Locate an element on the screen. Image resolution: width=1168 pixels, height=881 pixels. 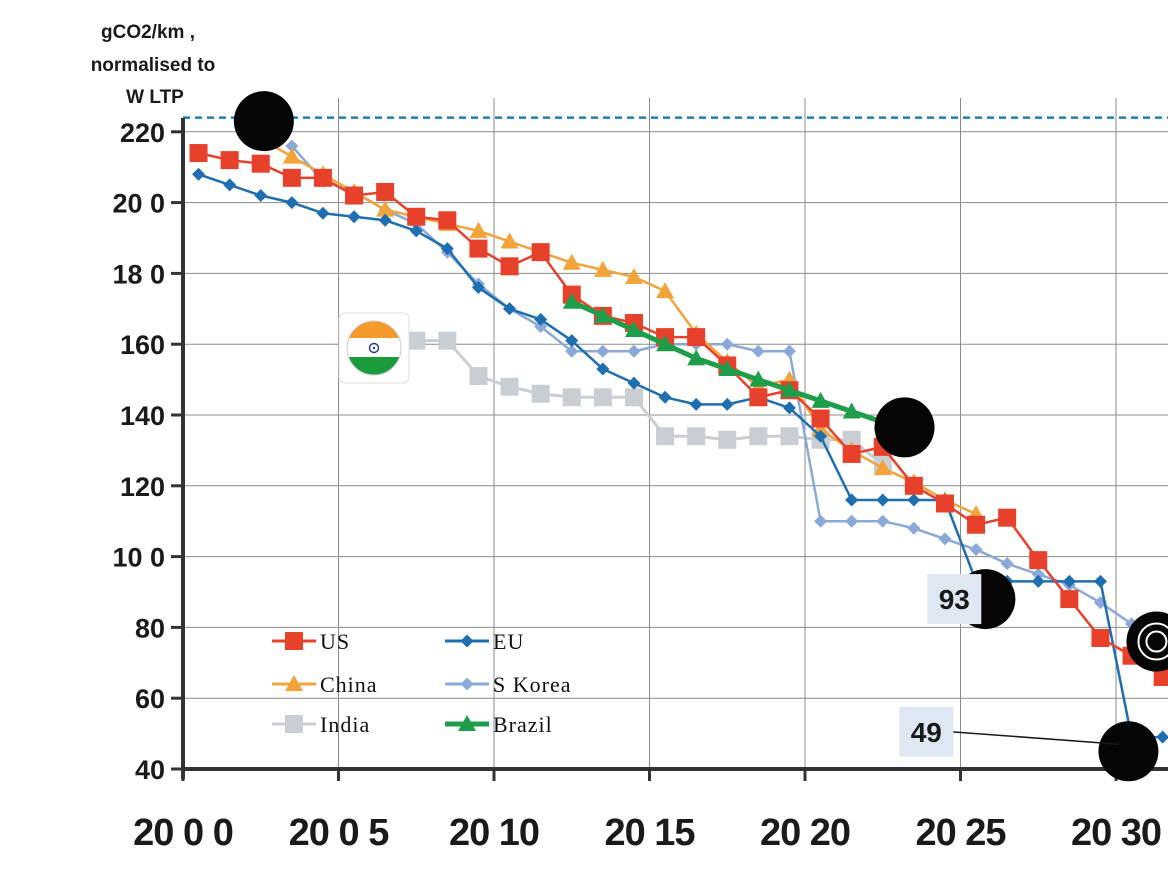
target-ring-inner is located at coordinates (1156, 641).